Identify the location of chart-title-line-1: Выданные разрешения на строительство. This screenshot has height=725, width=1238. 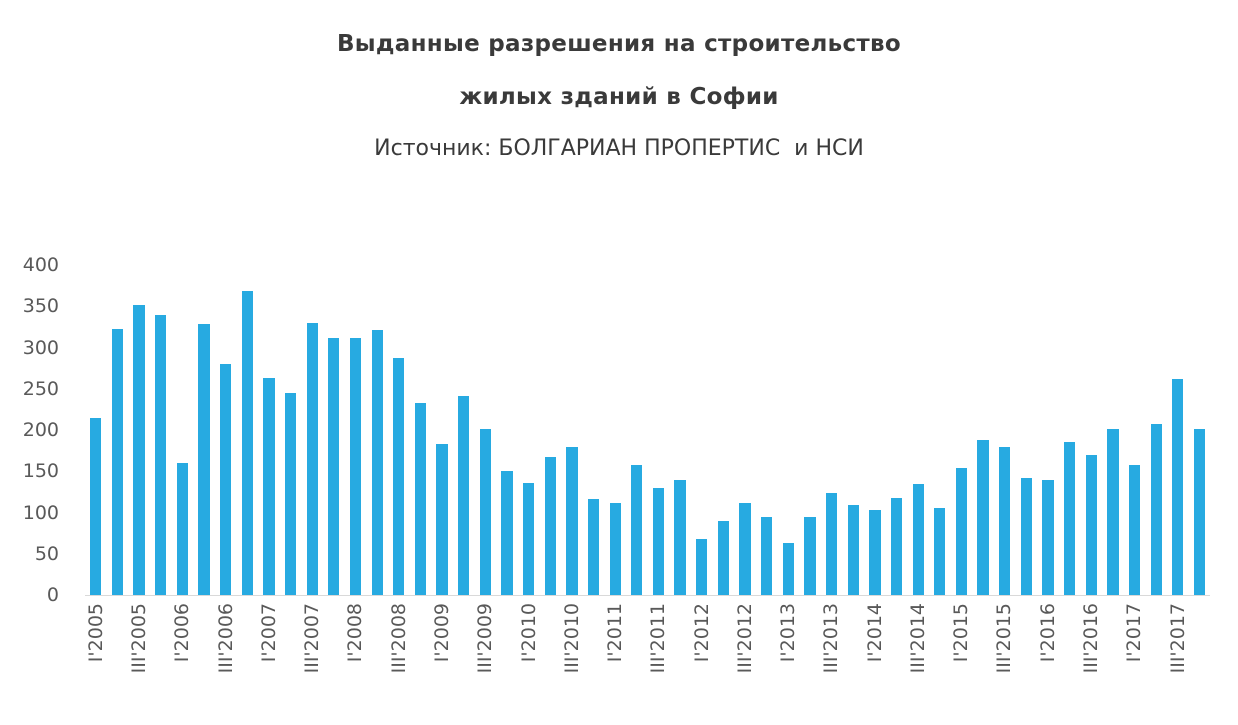
(619, 44).